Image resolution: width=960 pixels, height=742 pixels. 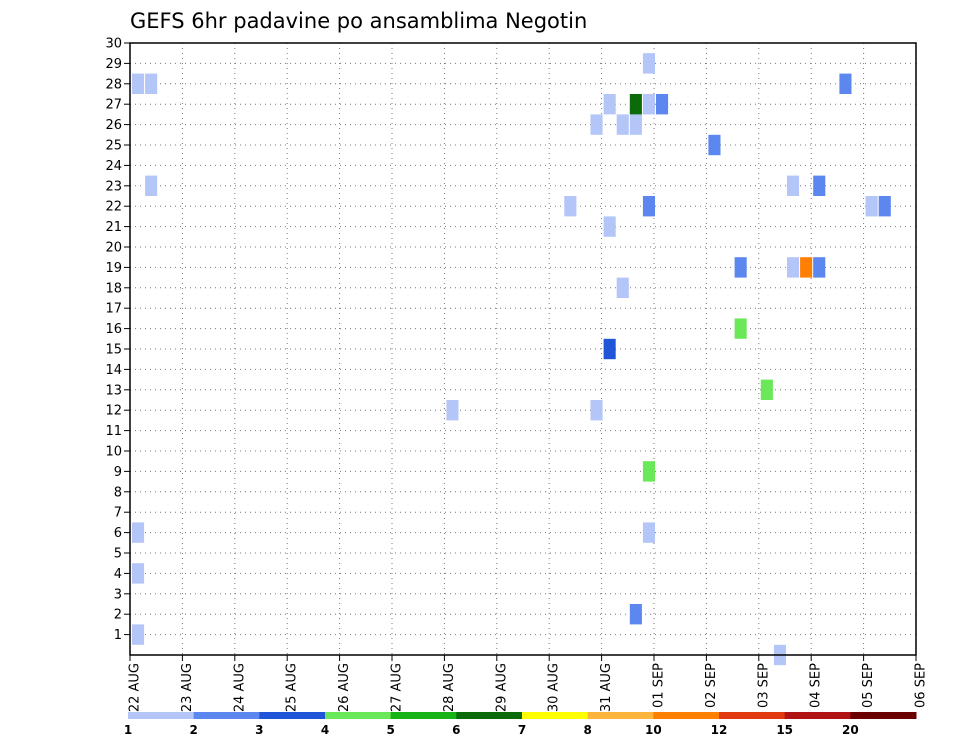 I want to click on y-tick-label: 1, so click(x=118, y=635).